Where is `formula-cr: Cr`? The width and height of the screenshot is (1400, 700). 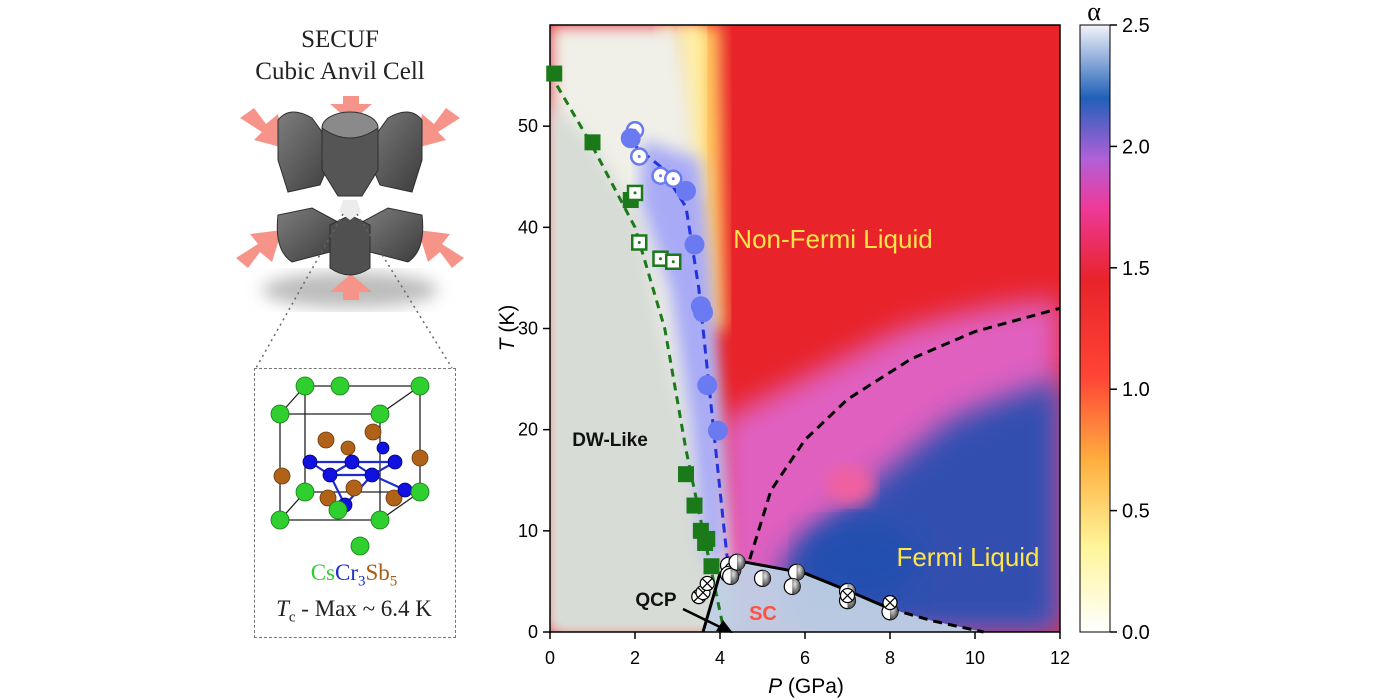 formula-cr: Cr is located at coordinates (346, 572).